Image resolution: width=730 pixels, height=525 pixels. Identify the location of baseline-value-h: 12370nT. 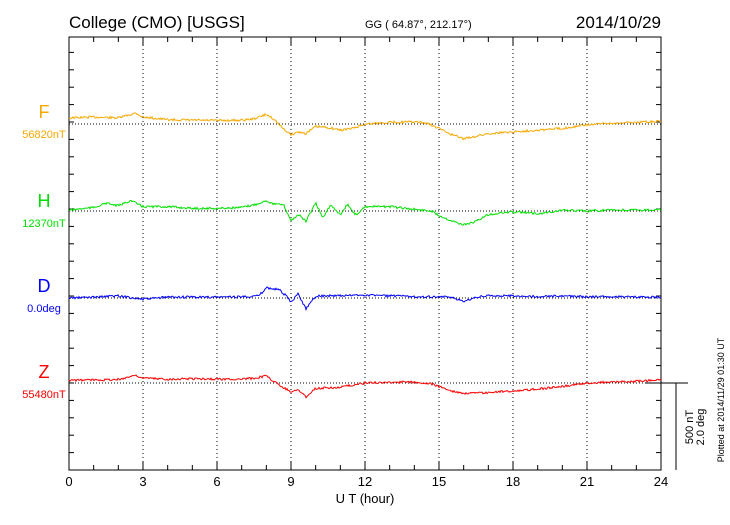
(44, 224).